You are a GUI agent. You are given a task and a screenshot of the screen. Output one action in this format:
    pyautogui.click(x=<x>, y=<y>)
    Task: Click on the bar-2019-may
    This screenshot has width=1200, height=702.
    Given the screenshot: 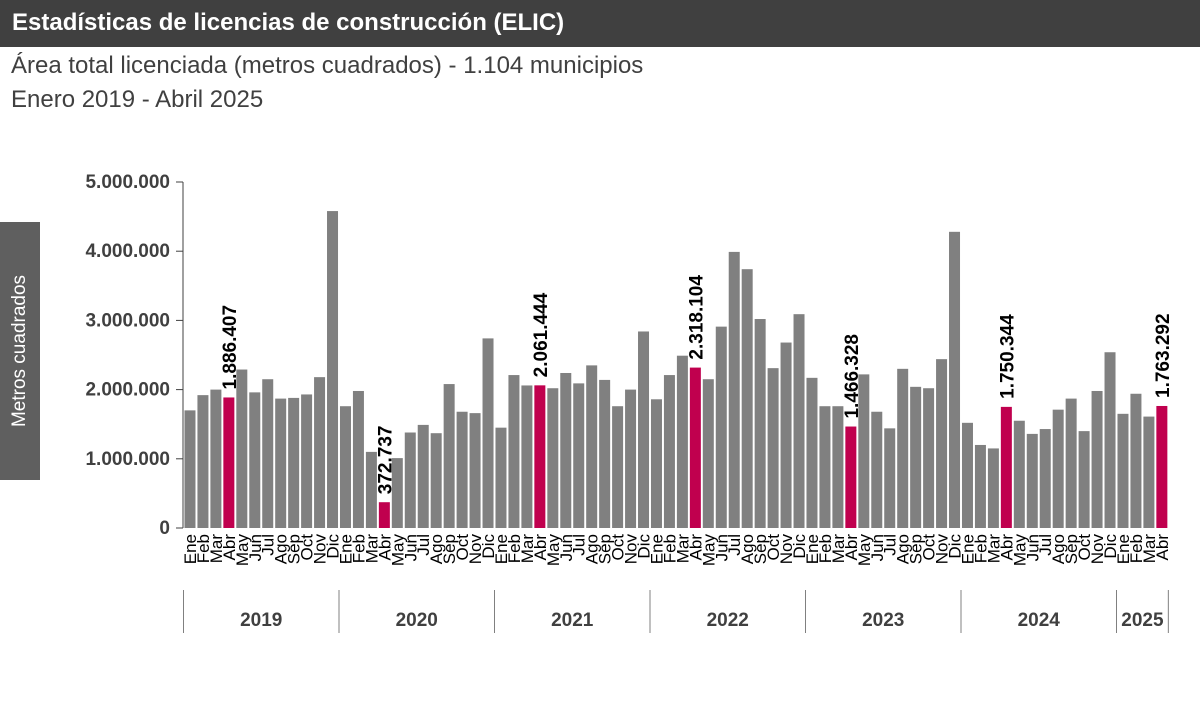 What is the action you would take?
    pyautogui.click(x=242, y=448)
    